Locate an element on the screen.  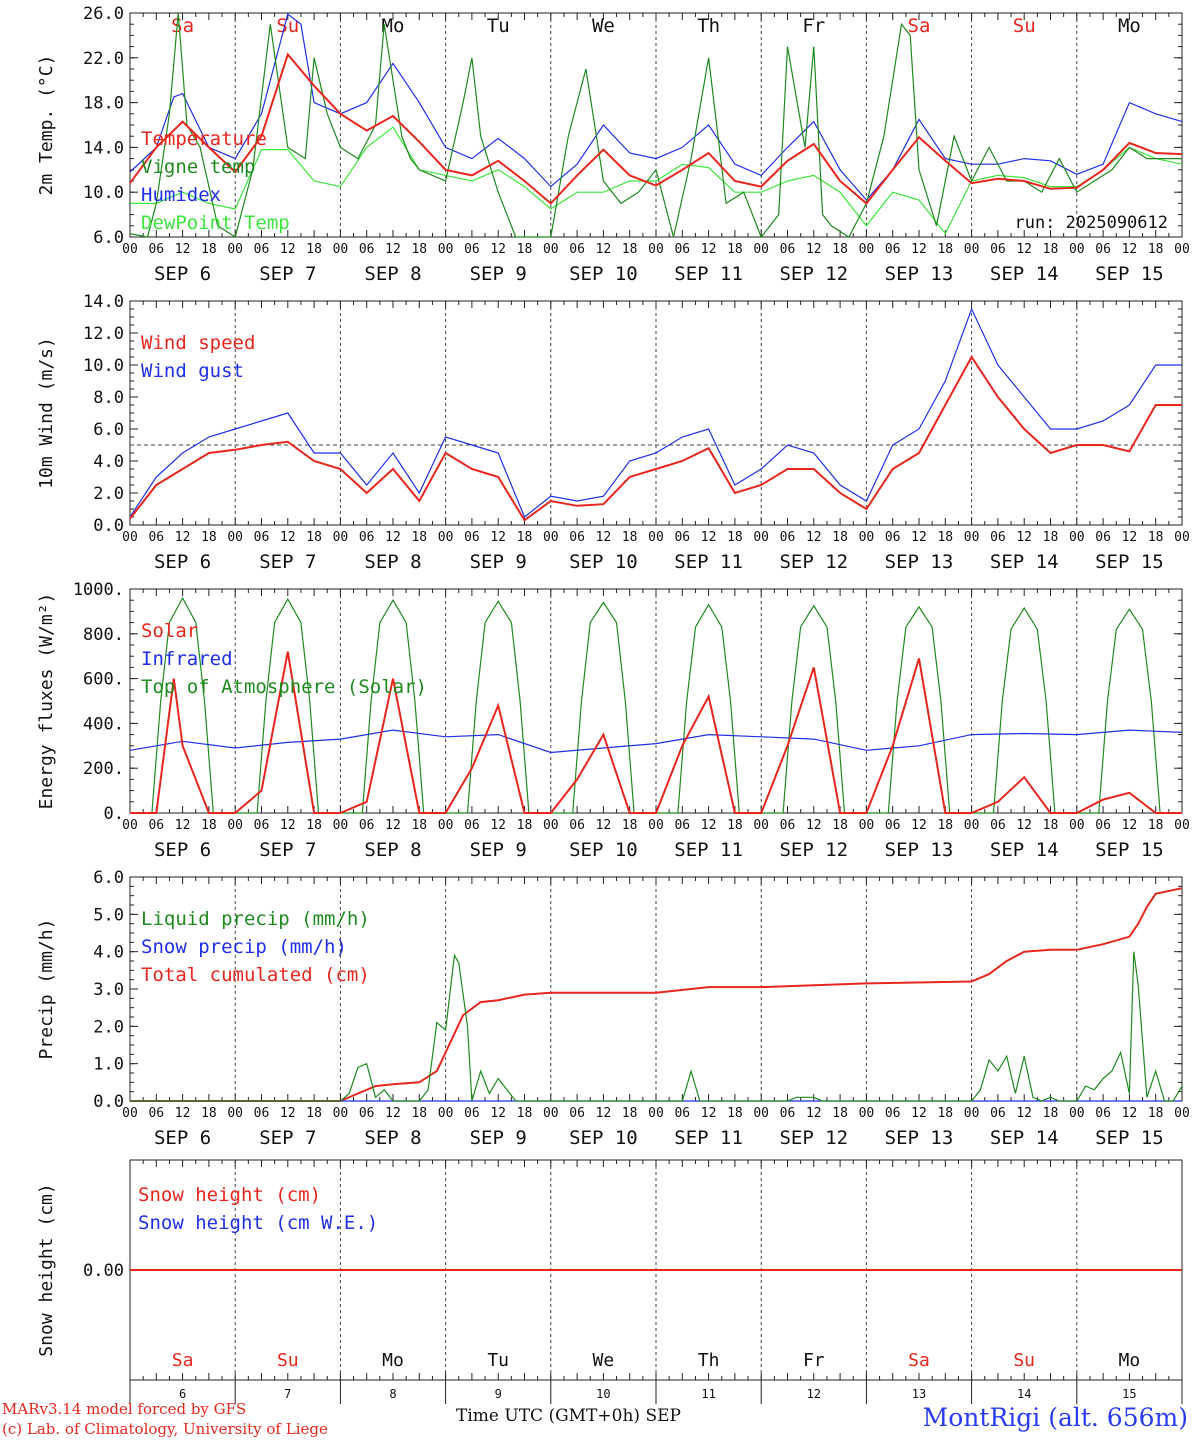
y-tick-label: 1.0 is located at coordinates (108, 1065).